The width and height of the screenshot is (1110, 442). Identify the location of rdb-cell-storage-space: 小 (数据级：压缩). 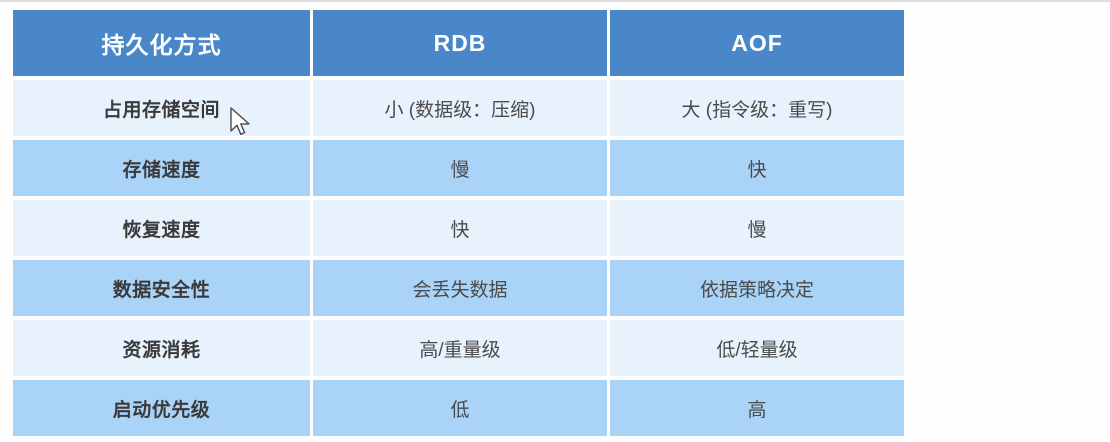
(460, 108).